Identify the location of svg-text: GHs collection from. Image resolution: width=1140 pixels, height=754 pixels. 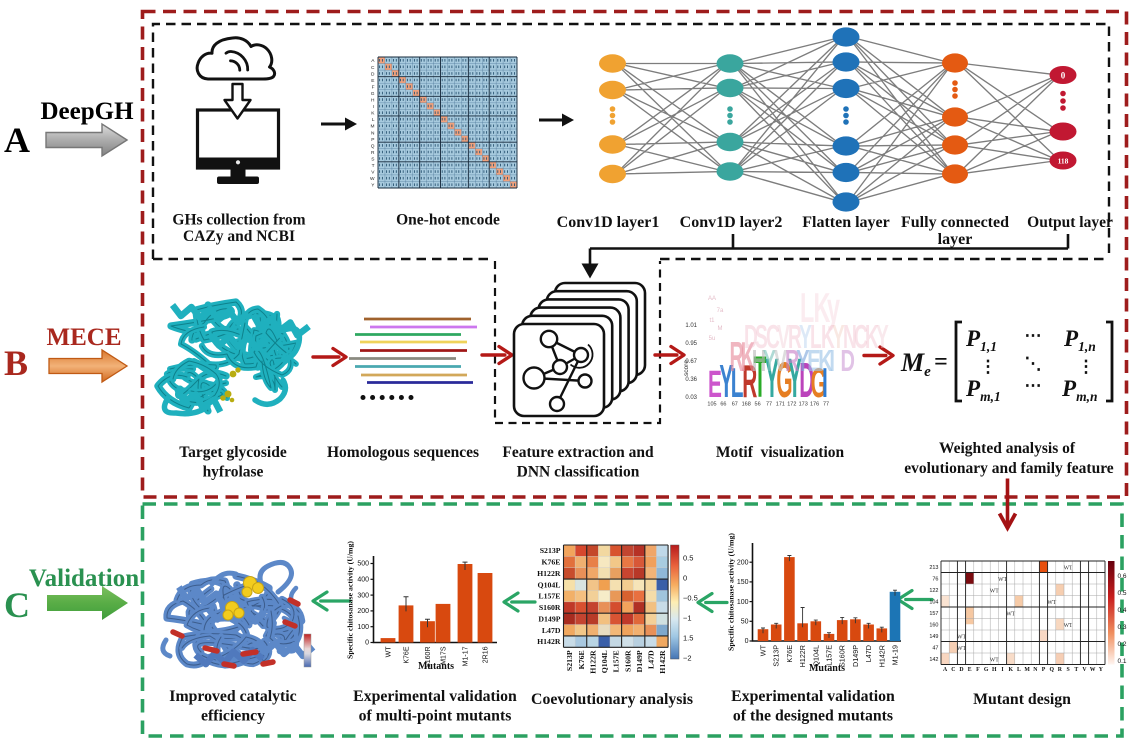
(238, 220).